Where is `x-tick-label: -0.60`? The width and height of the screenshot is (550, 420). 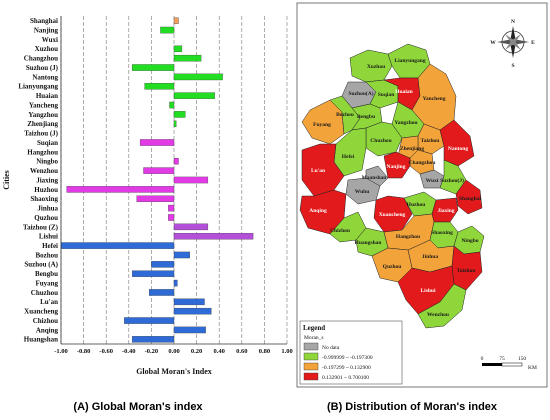 x-tick-label: -0.60 is located at coordinates (106, 351).